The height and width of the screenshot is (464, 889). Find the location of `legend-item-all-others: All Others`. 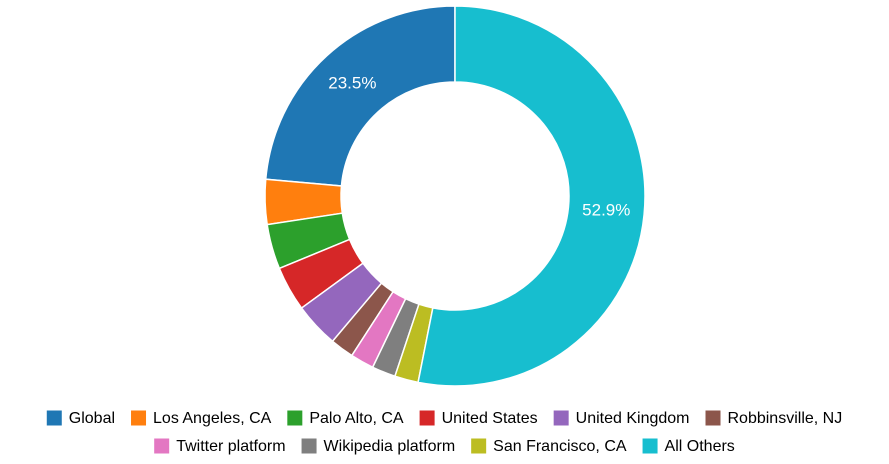

legend-item-all-others: All Others is located at coordinates (688, 446).